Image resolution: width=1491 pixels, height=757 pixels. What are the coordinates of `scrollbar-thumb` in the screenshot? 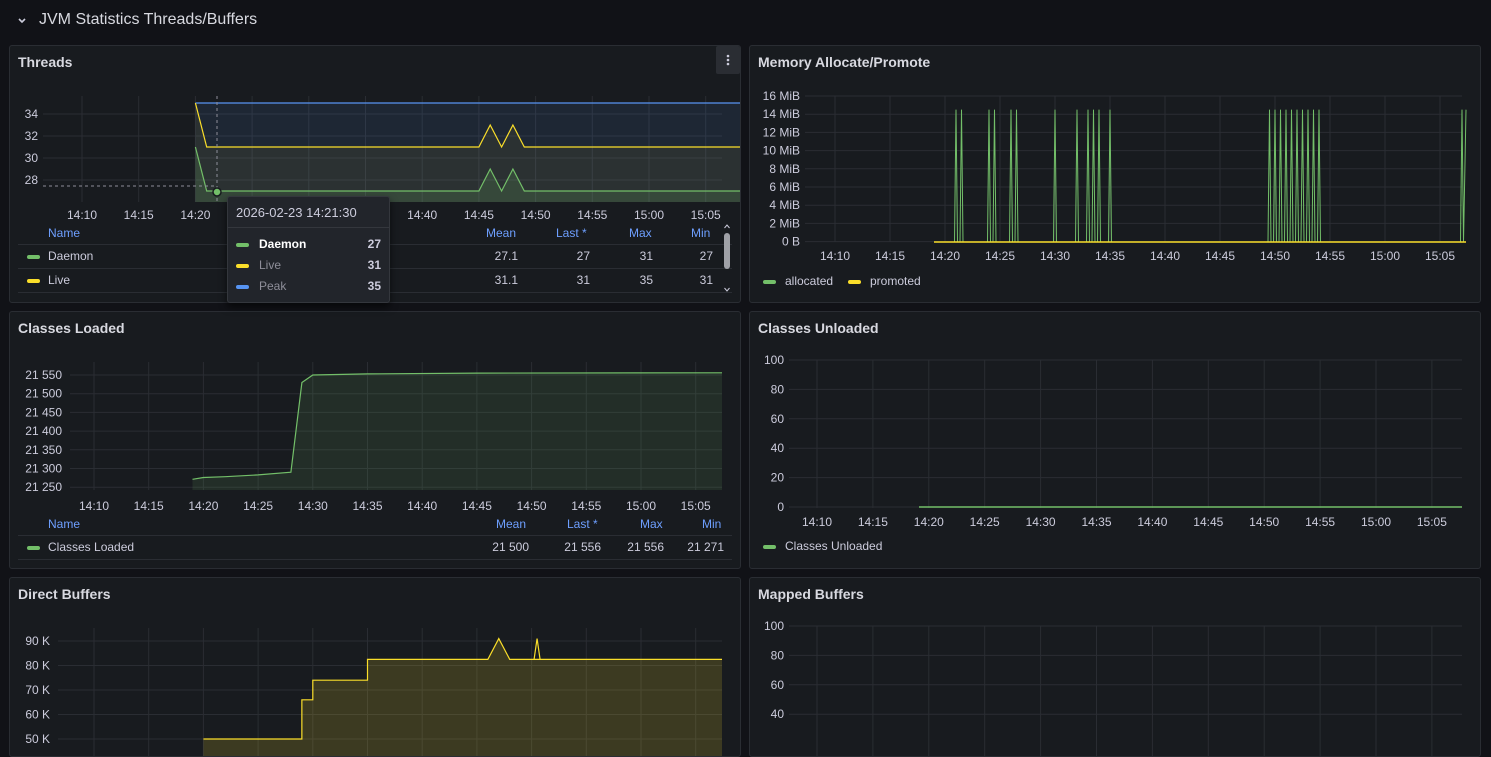 It's located at (727, 251).